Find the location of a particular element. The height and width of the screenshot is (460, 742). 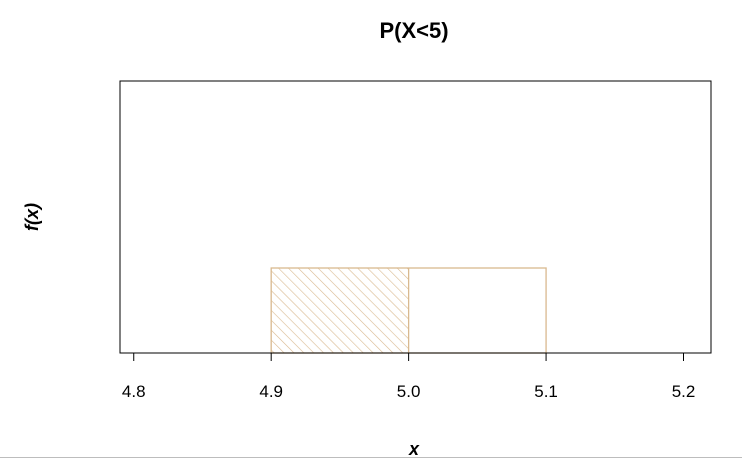

x-tick-label: 4.9 is located at coordinates (271, 391).